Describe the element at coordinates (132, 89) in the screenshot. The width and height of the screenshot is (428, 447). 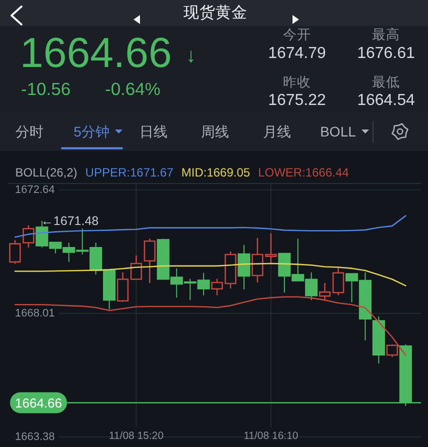
I see `text: -0.64%` at that location.